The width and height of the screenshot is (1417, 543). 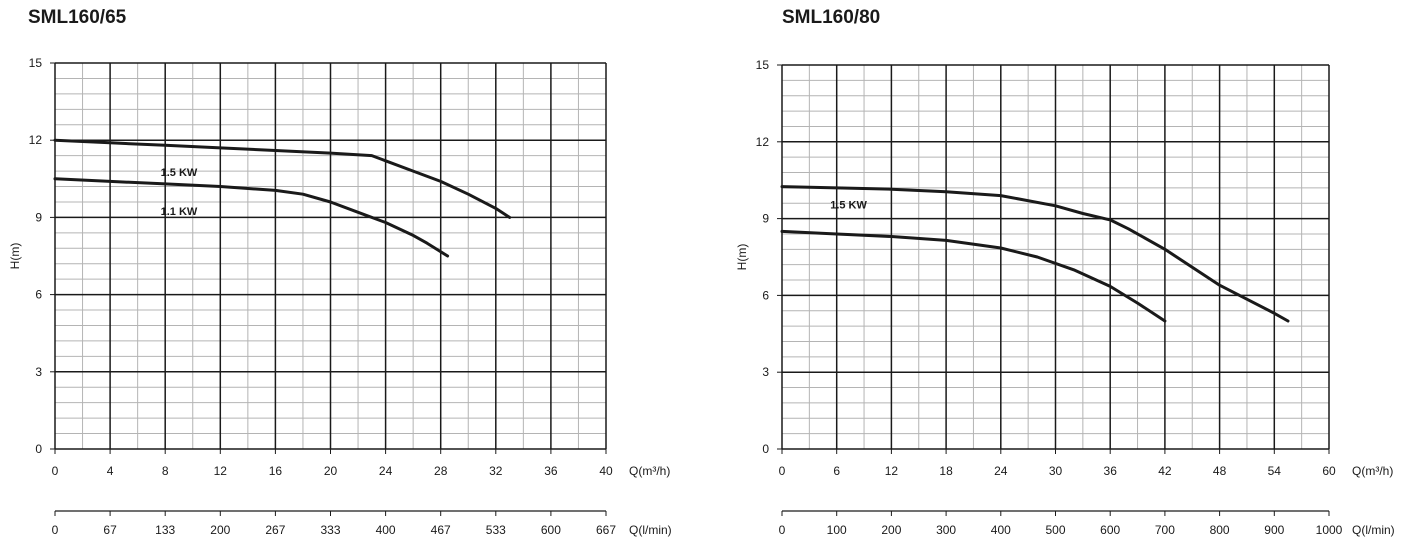 I want to click on secondary-x-tick-label: 533, so click(x=496, y=530).